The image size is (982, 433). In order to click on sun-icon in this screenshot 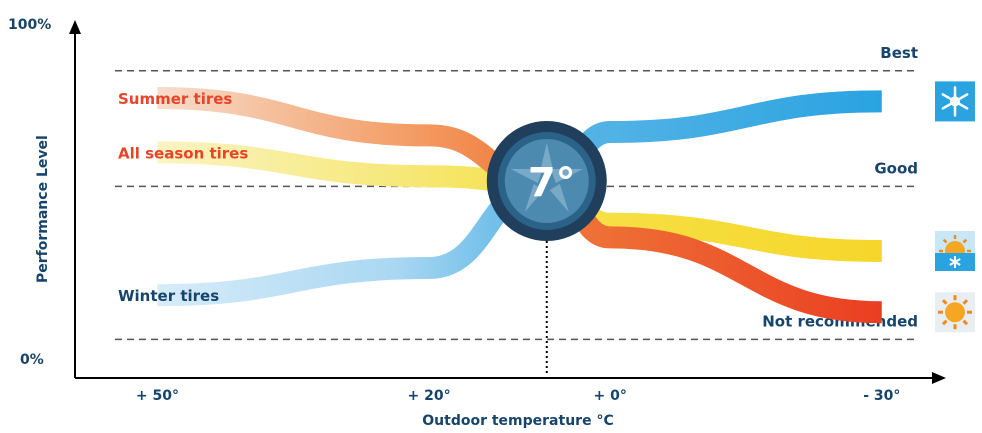, I will do `click(955, 312)`.